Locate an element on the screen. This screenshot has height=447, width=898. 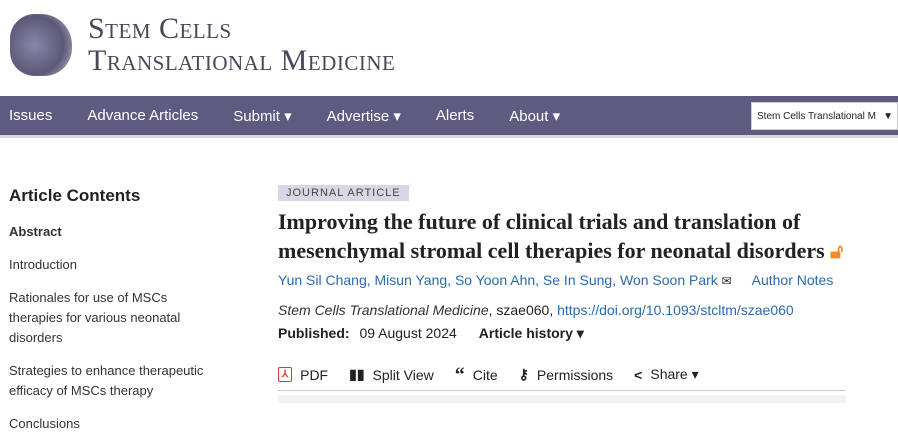
share-button: < Share ▾ is located at coordinates (666, 374).